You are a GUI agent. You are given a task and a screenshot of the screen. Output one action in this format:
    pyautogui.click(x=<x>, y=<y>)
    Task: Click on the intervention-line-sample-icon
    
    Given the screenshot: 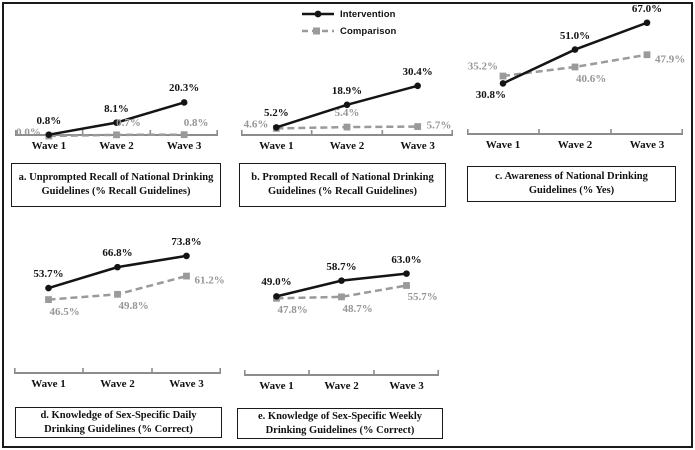 What is the action you would take?
    pyautogui.click(x=318, y=14)
    